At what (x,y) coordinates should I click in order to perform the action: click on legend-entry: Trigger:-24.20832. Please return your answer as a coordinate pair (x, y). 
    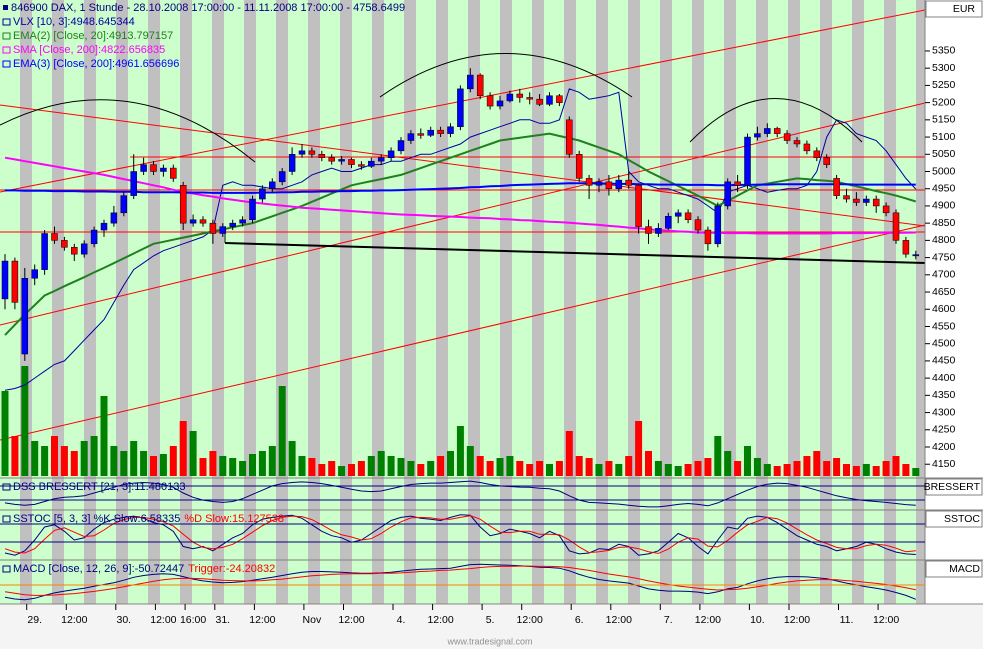
    Looking at the image, I should click on (231, 569).